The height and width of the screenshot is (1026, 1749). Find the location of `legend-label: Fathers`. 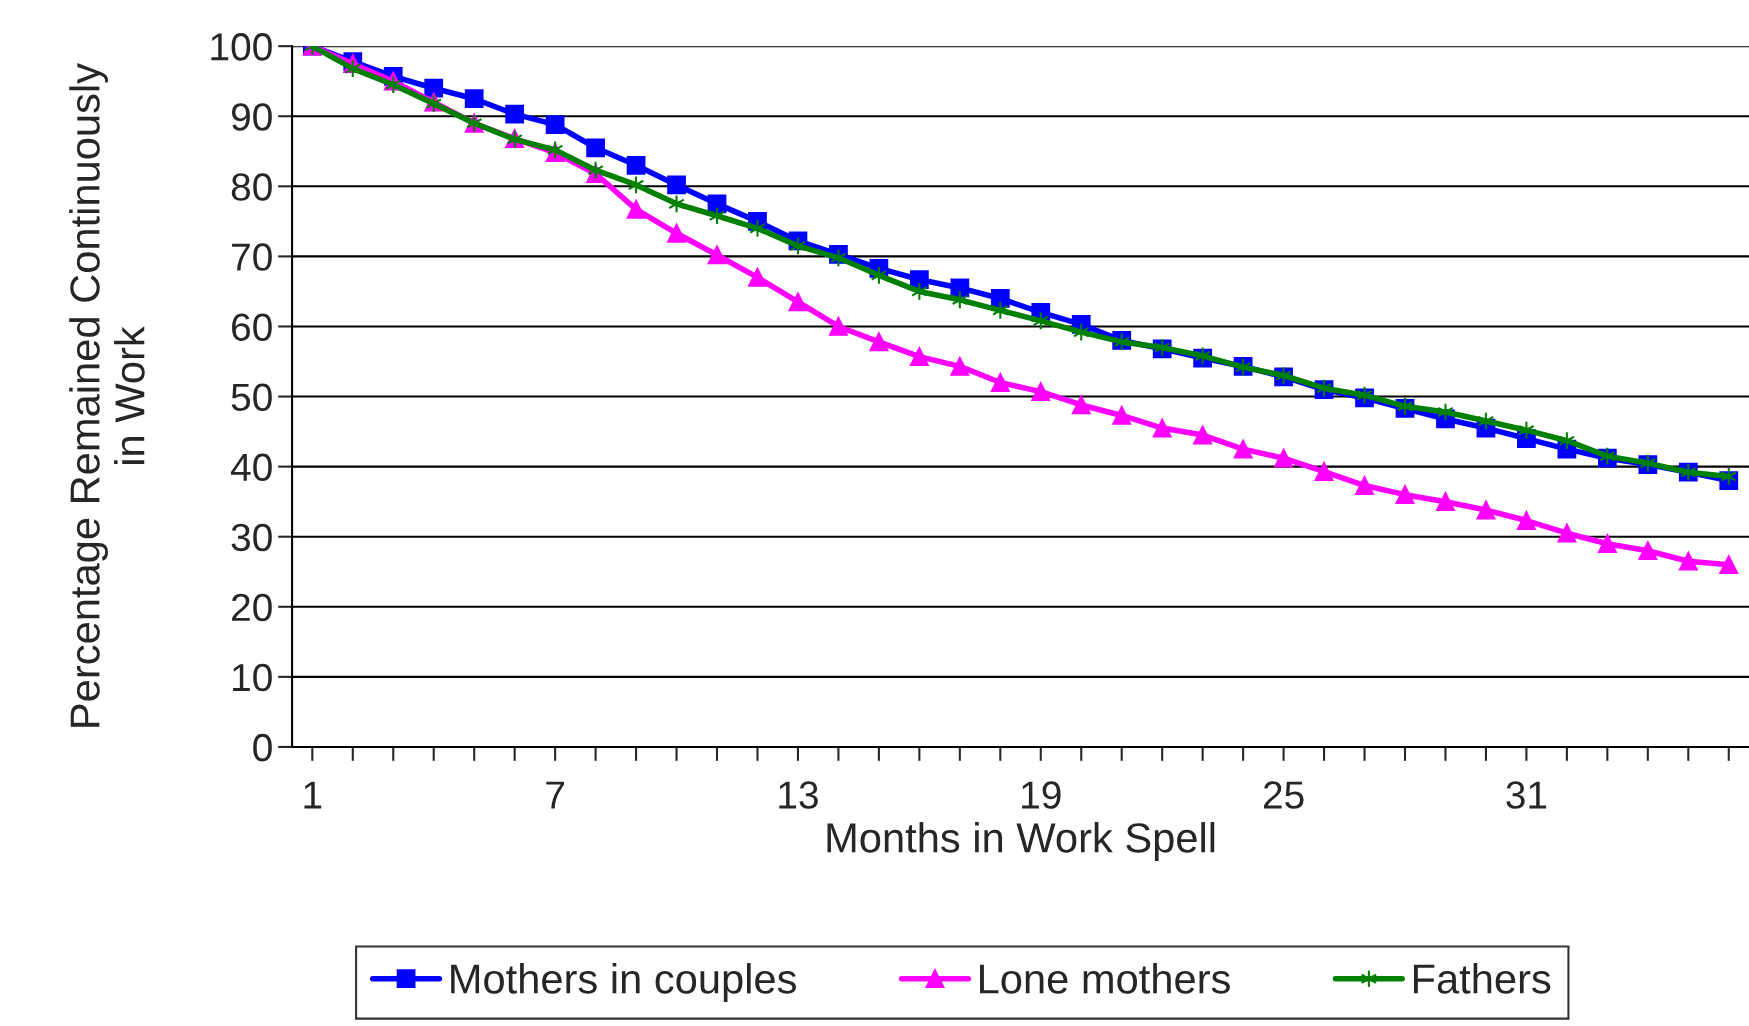

legend-label: Fathers is located at coordinates (1482, 978).